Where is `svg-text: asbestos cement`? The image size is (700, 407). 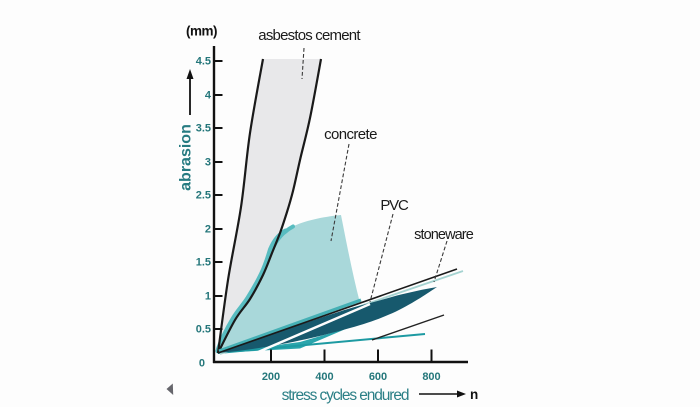
svg-text: asbestos cement is located at coordinates (309, 35).